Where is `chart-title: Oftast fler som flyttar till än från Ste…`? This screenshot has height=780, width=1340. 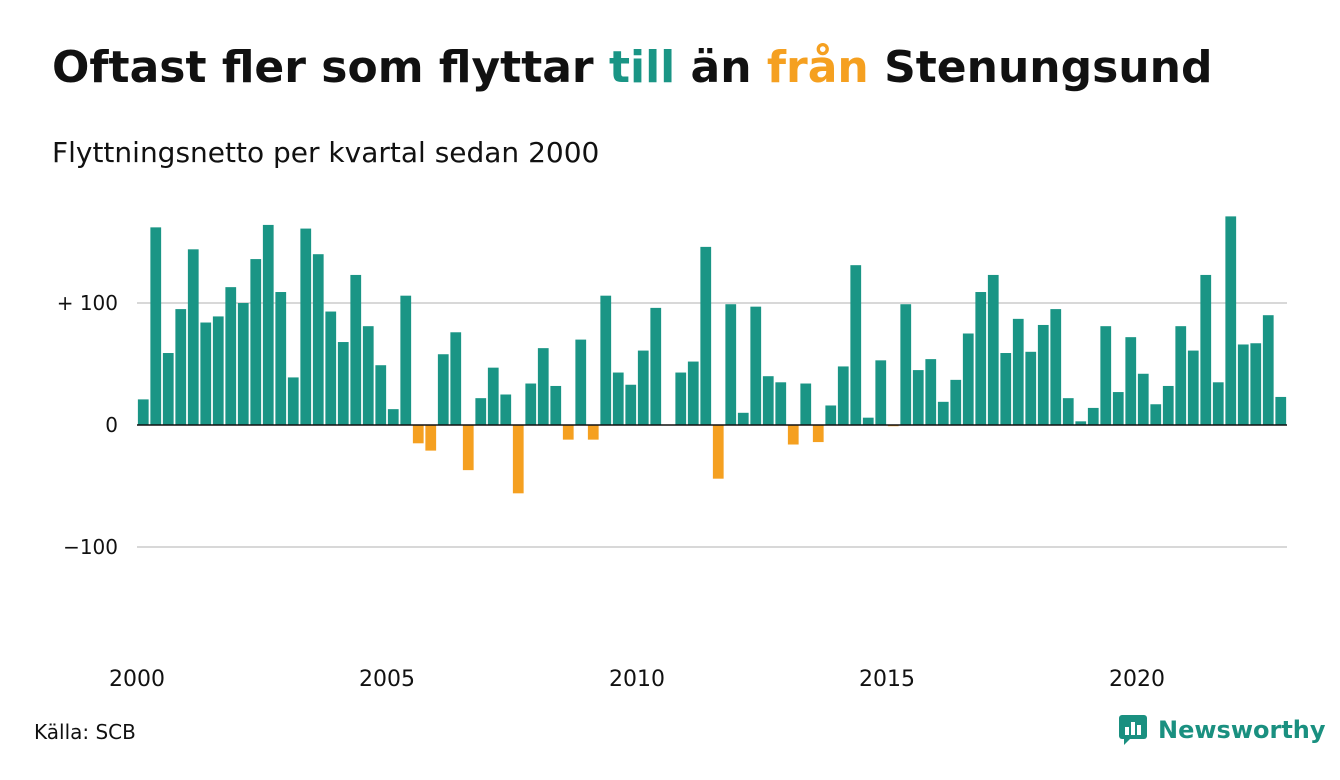
chart-title: Oftast fler som flyttar till än från Ste… is located at coordinates (632, 67).